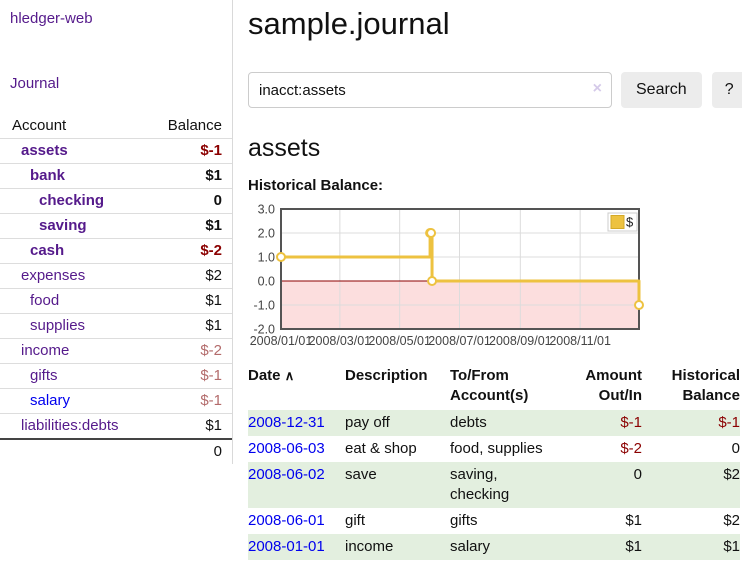 This screenshot has height=582, width=742. I want to click on svg-text: 2008/01/01, so click(281, 341).